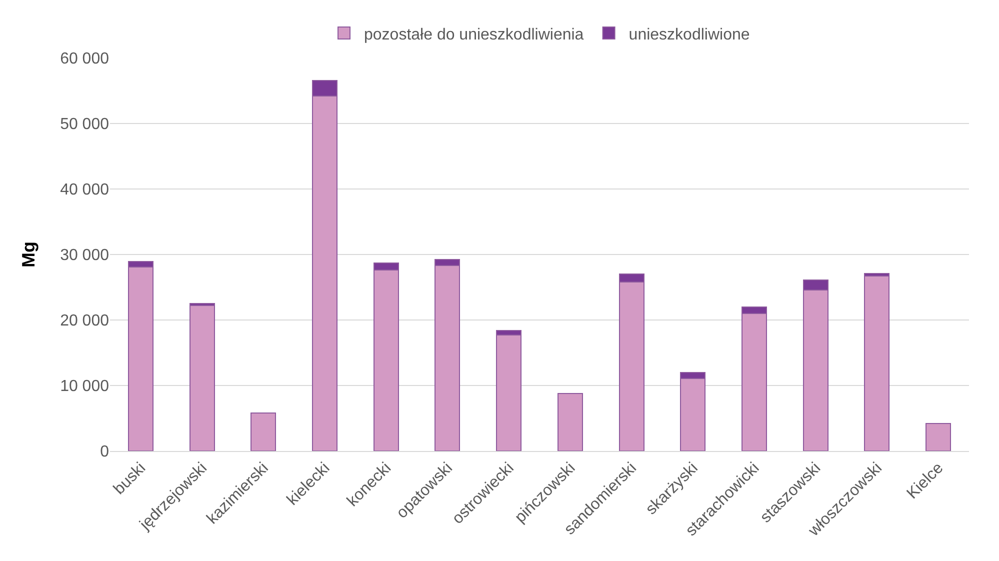 The width and height of the screenshot is (999, 561). Describe the element at coordinates (105, 452) in the screenshot. I see `y-tick-label: 0` at that location.